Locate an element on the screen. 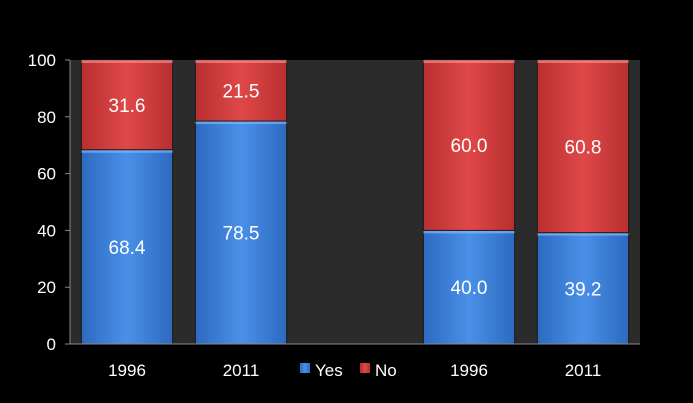 The image size is (693, 403). data-label-no-1: 21.5 is located at coordinates (241, 92).